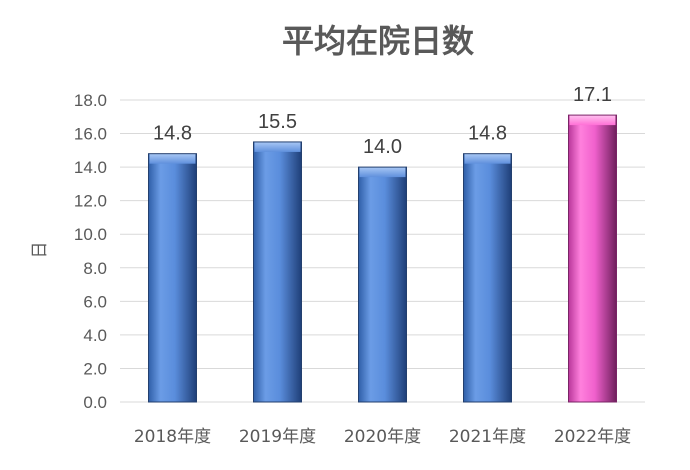  Describe the element at coordinates (95, 368) in the screenshot. I see `y-tick-label: 2.0` at that location.